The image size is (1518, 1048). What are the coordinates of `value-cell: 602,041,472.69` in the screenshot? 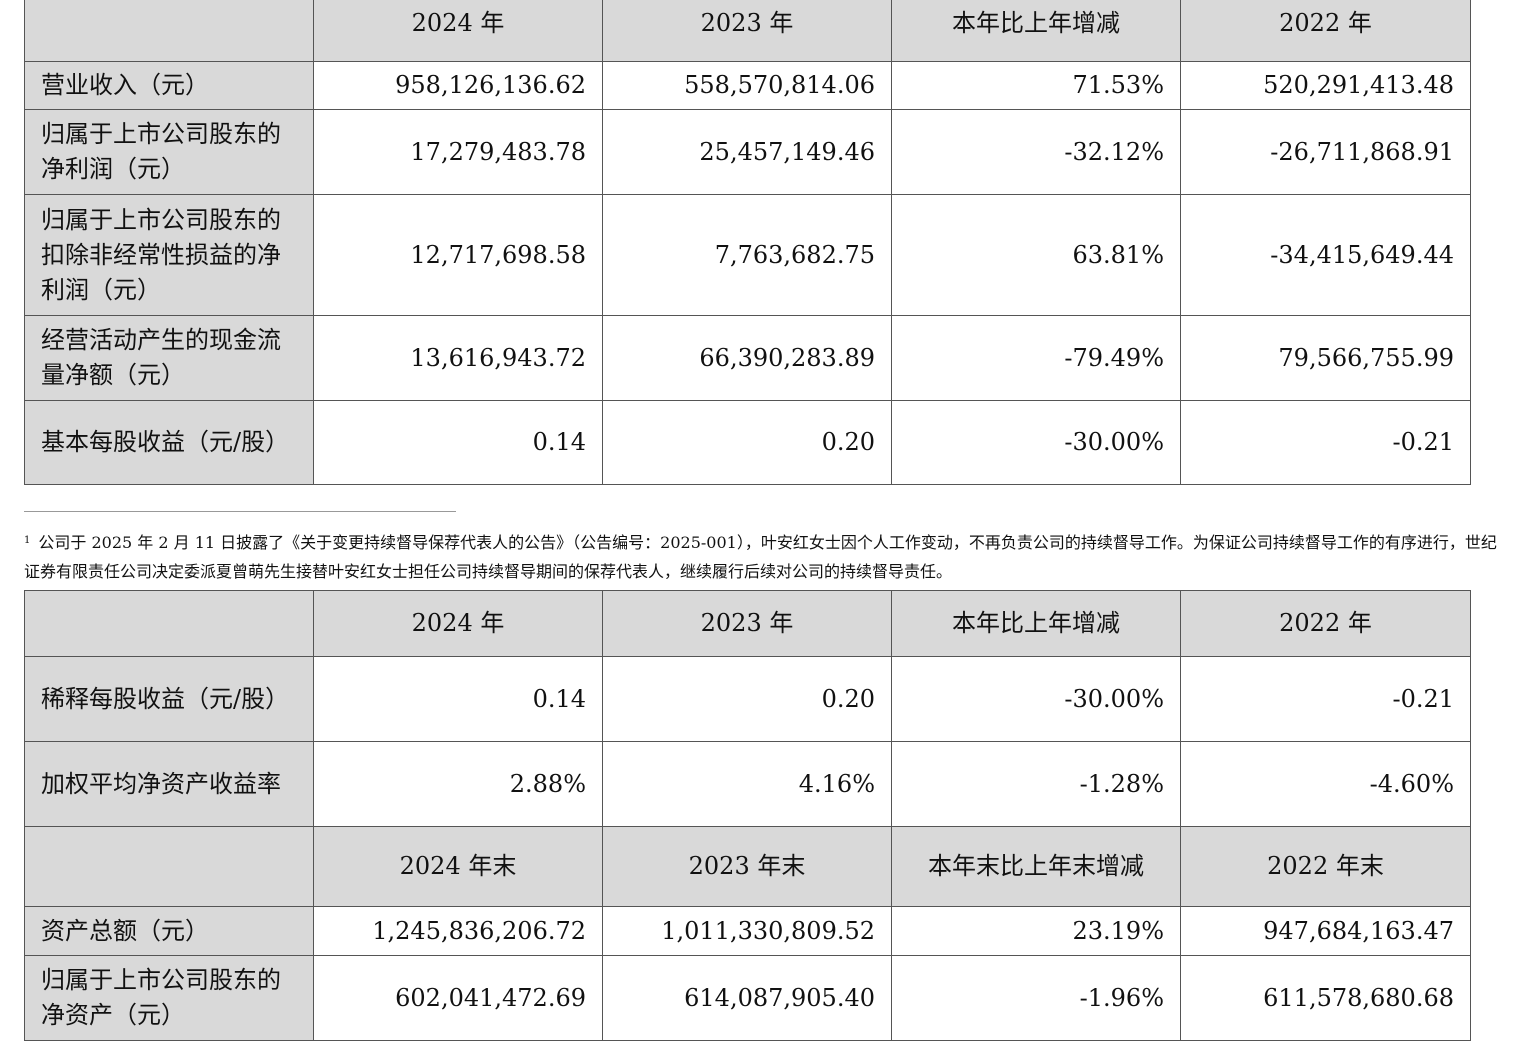 It's located at (458, 998).